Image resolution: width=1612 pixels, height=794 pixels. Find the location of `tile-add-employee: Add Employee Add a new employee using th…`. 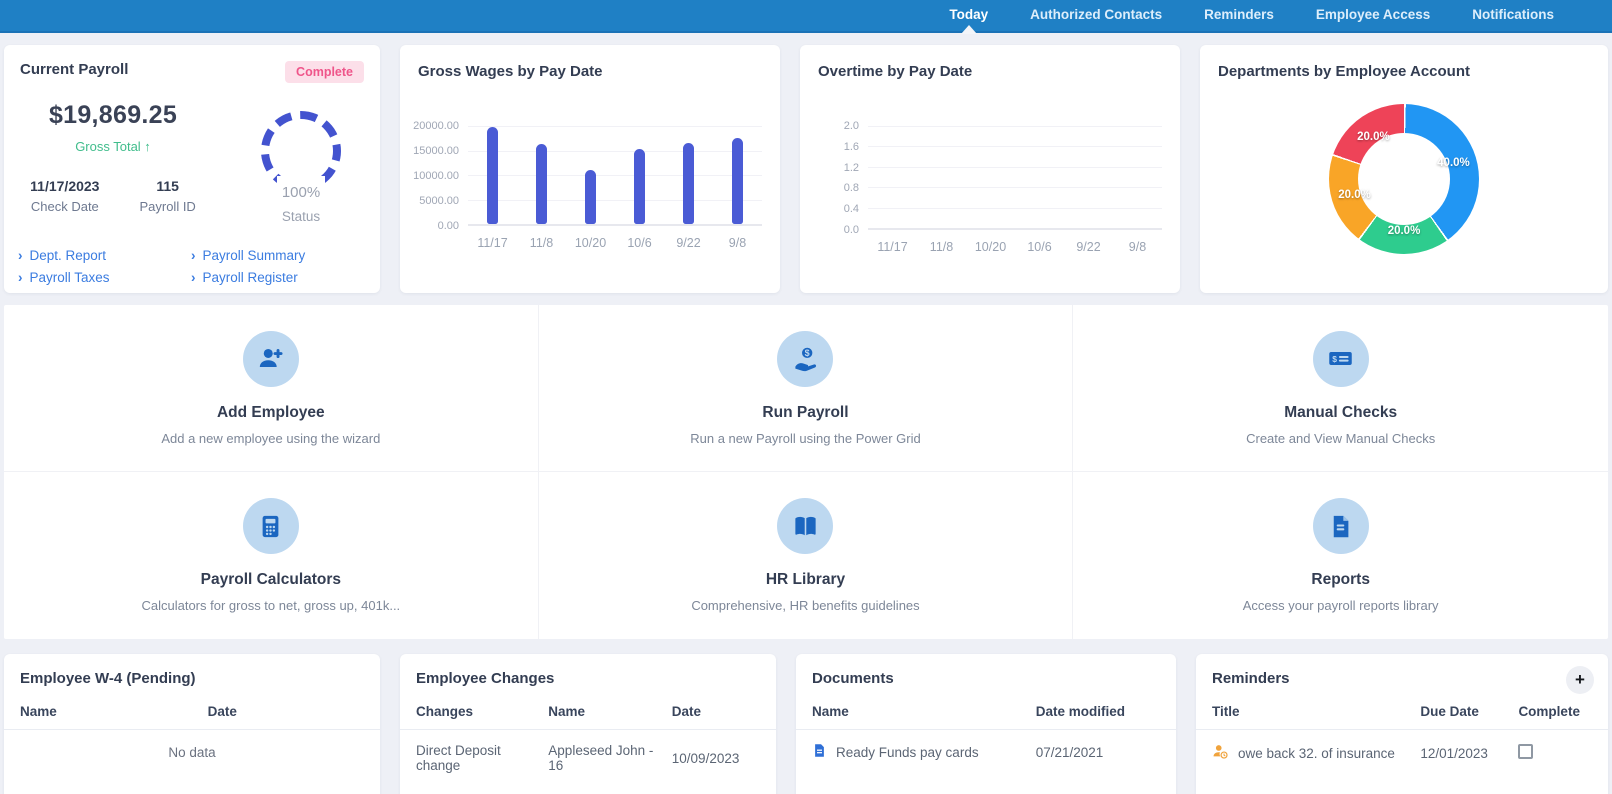

tile-add-employee: Add Employee Add a new employee using th… is located at coordinates (271, 388).